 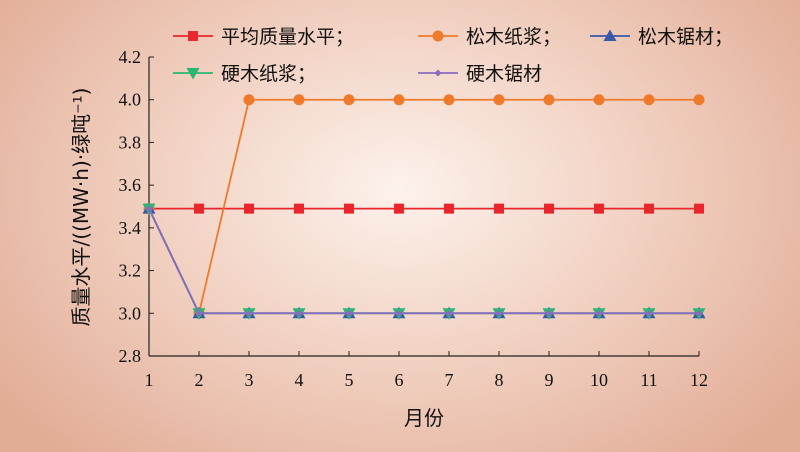 I want to click on legend-item: 硬木锯材, so click(x=480, y=74).